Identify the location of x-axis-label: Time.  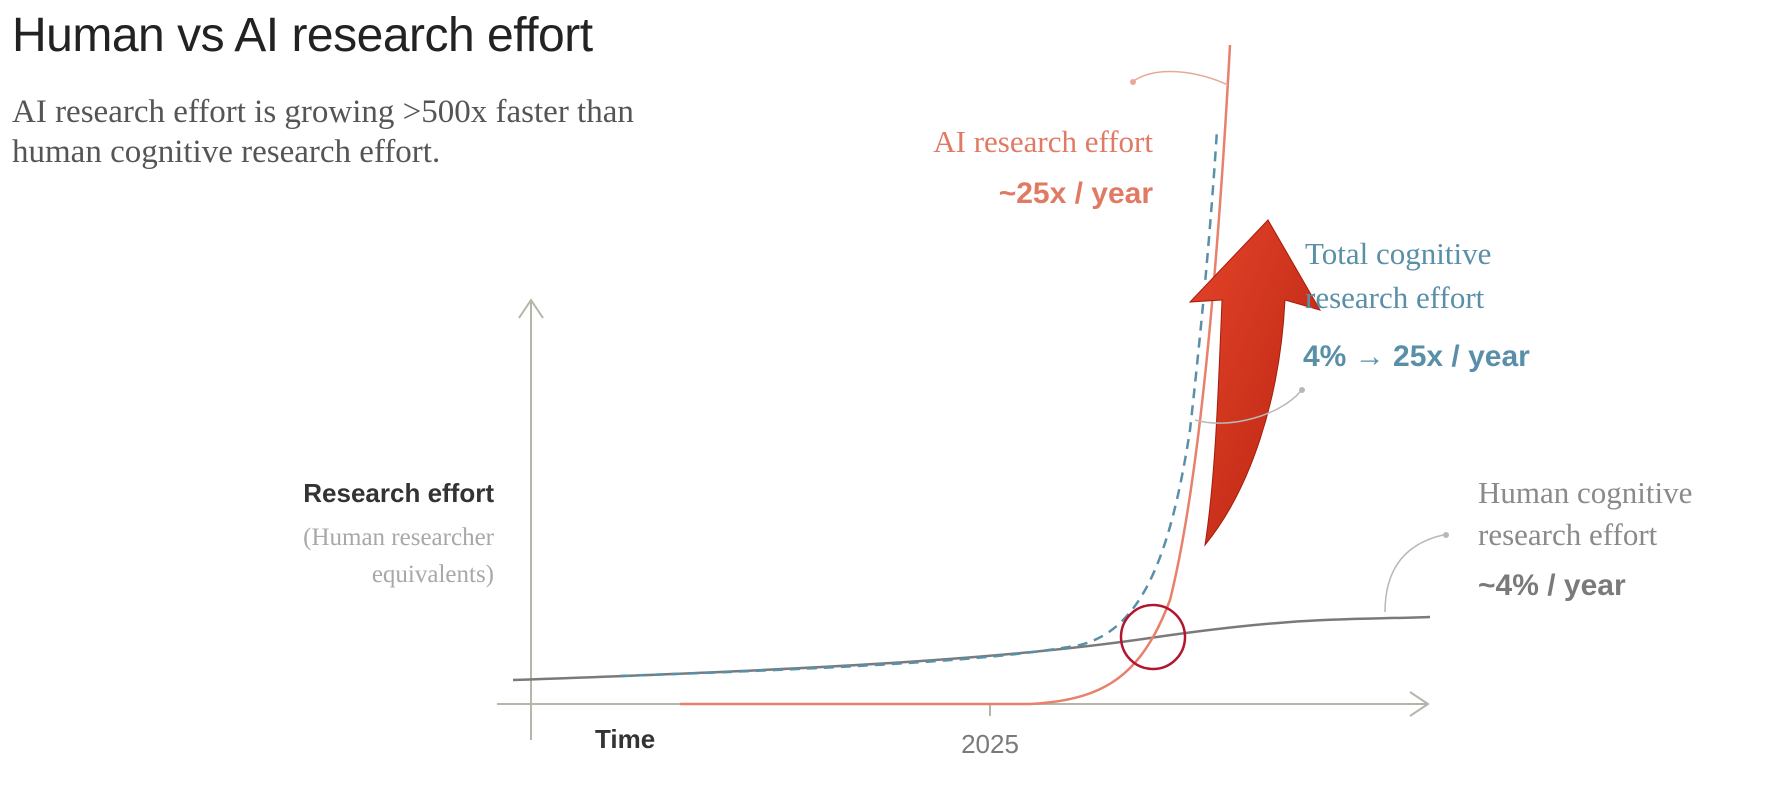
(625, 739).